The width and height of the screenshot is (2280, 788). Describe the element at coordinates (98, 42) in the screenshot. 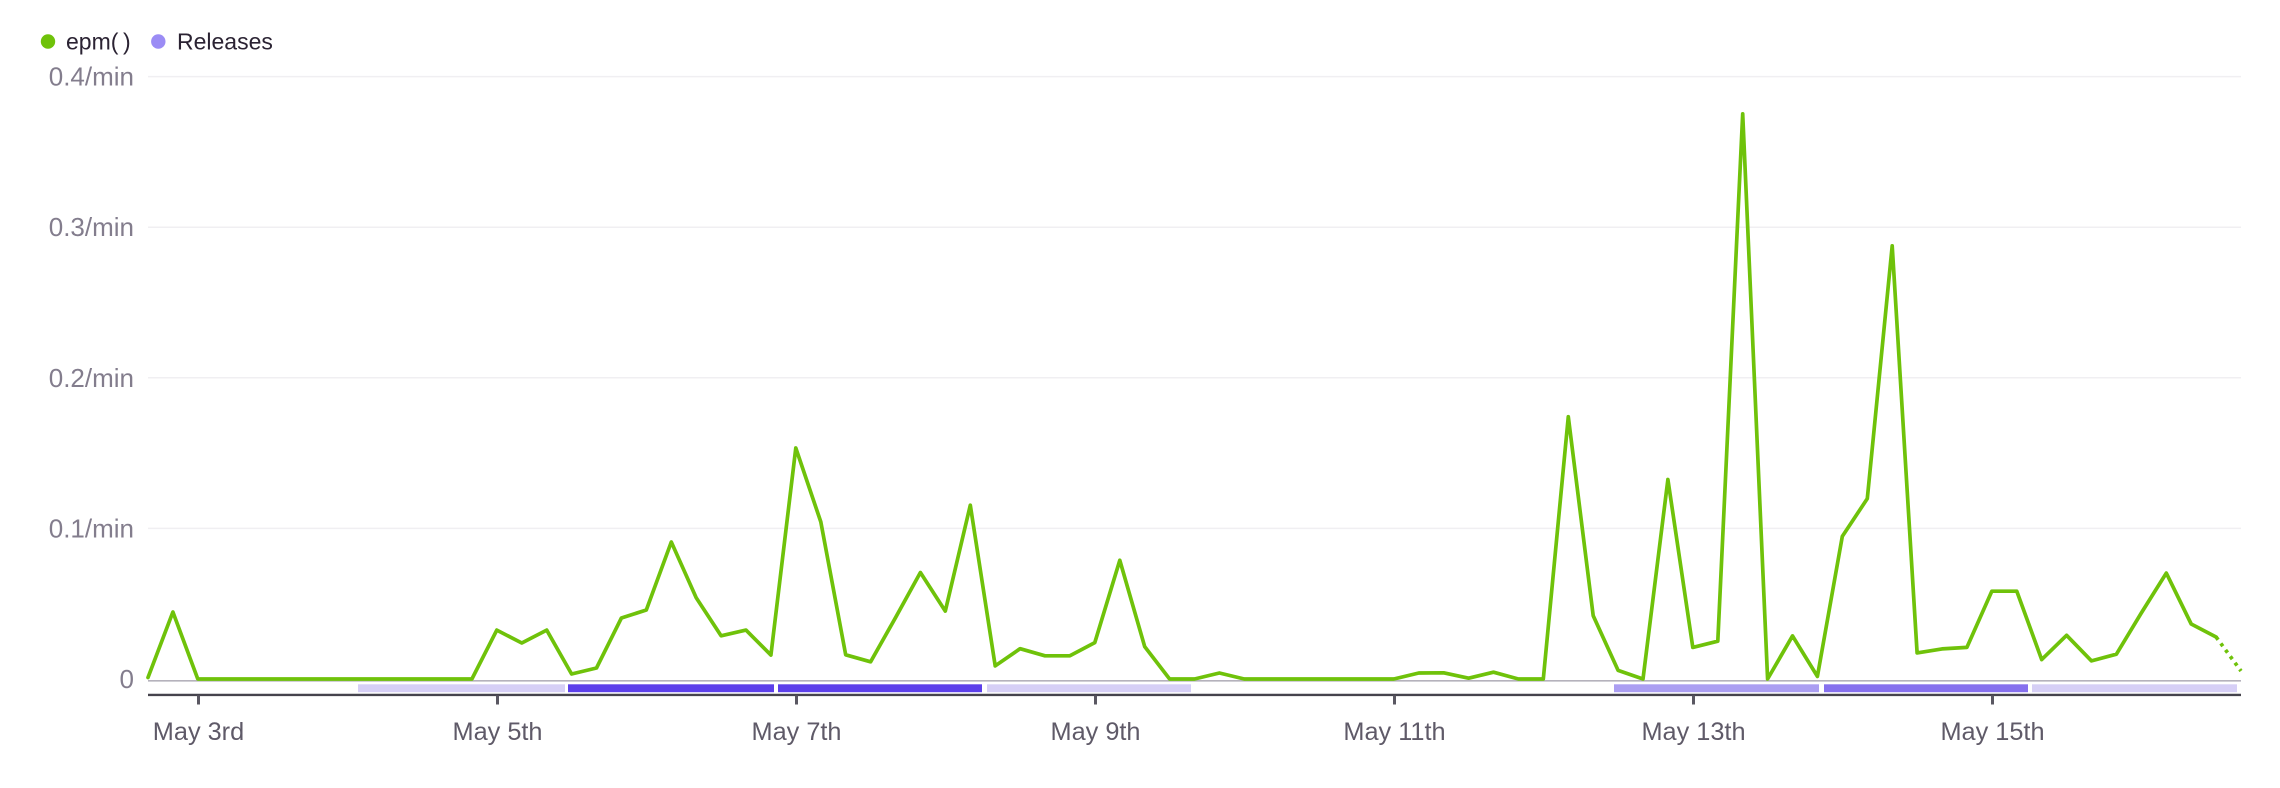

I see `svg-text: epm( )` at that location.